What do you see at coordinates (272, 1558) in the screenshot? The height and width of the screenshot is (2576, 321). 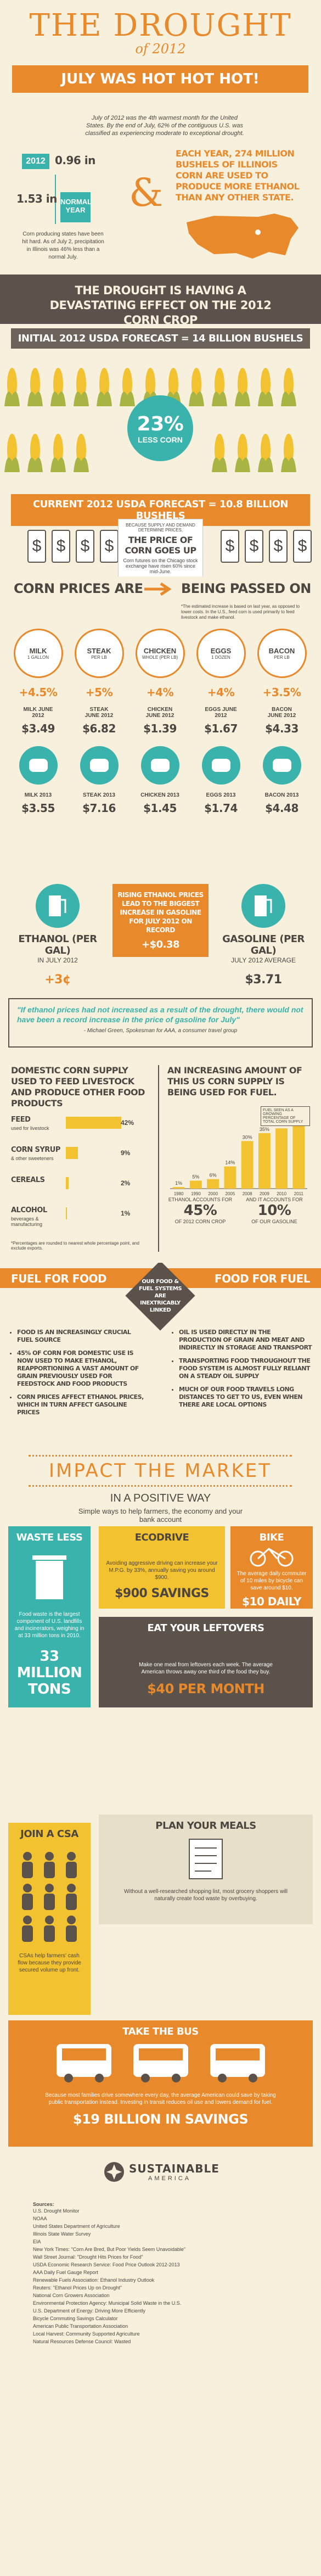 I see `bike-icon` at bounding box center [272, 1558].